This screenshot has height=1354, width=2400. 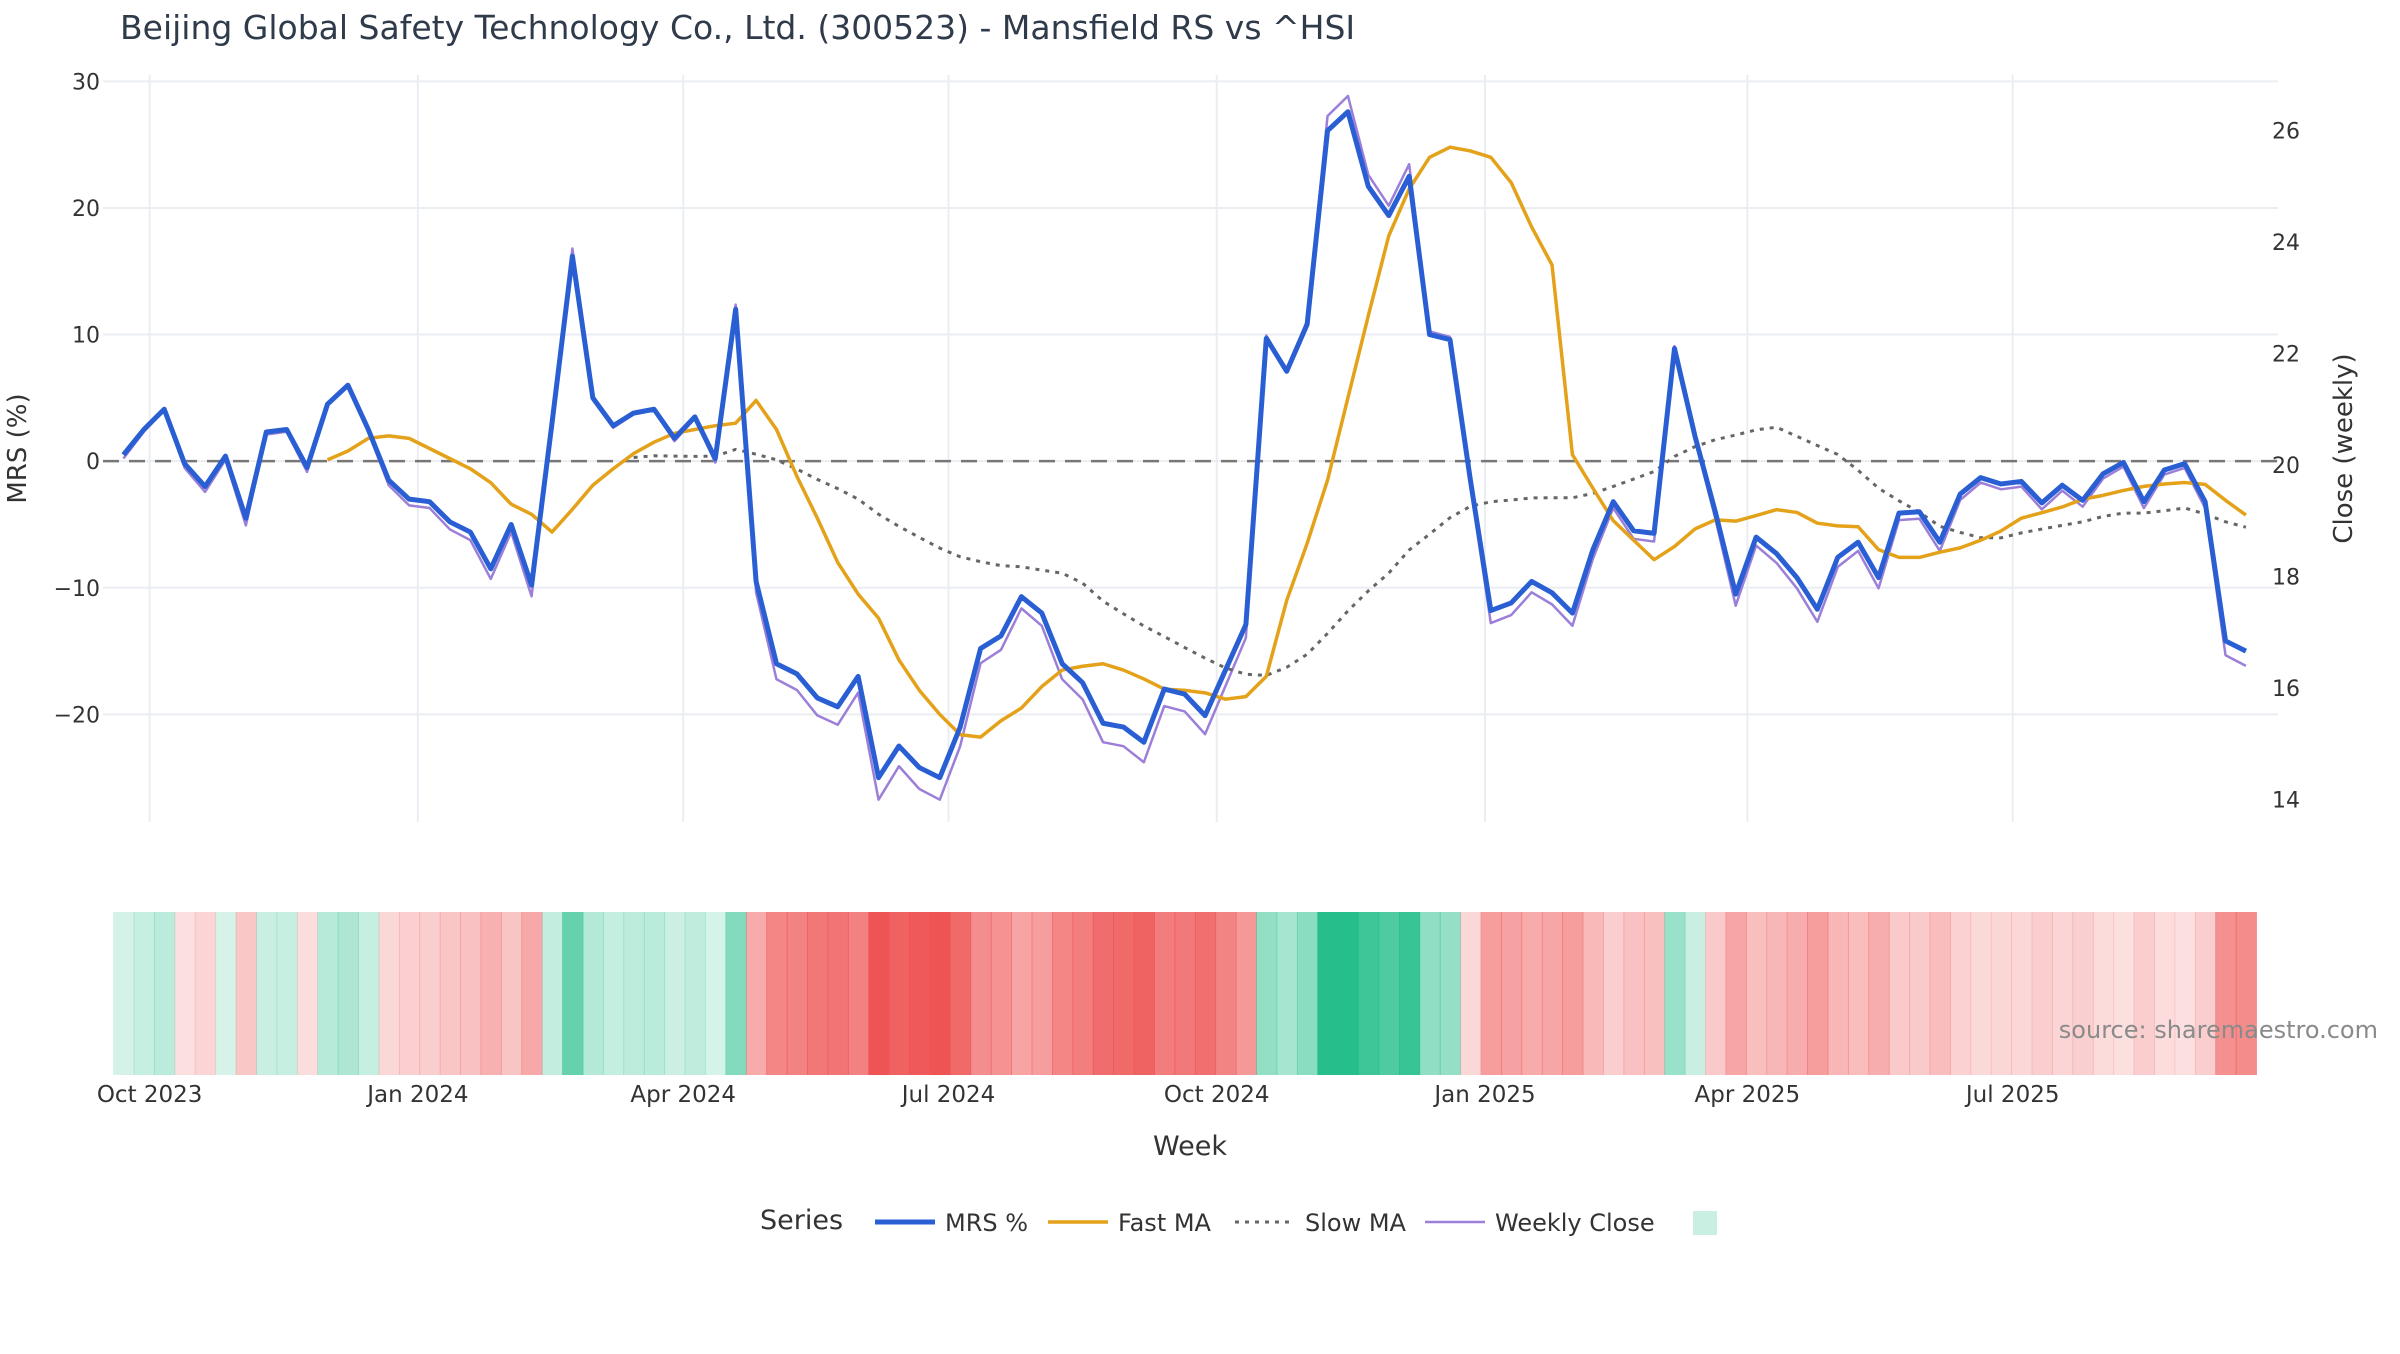 I want to click on y-tick-label-right: 18, so click(x=2286, y=578).